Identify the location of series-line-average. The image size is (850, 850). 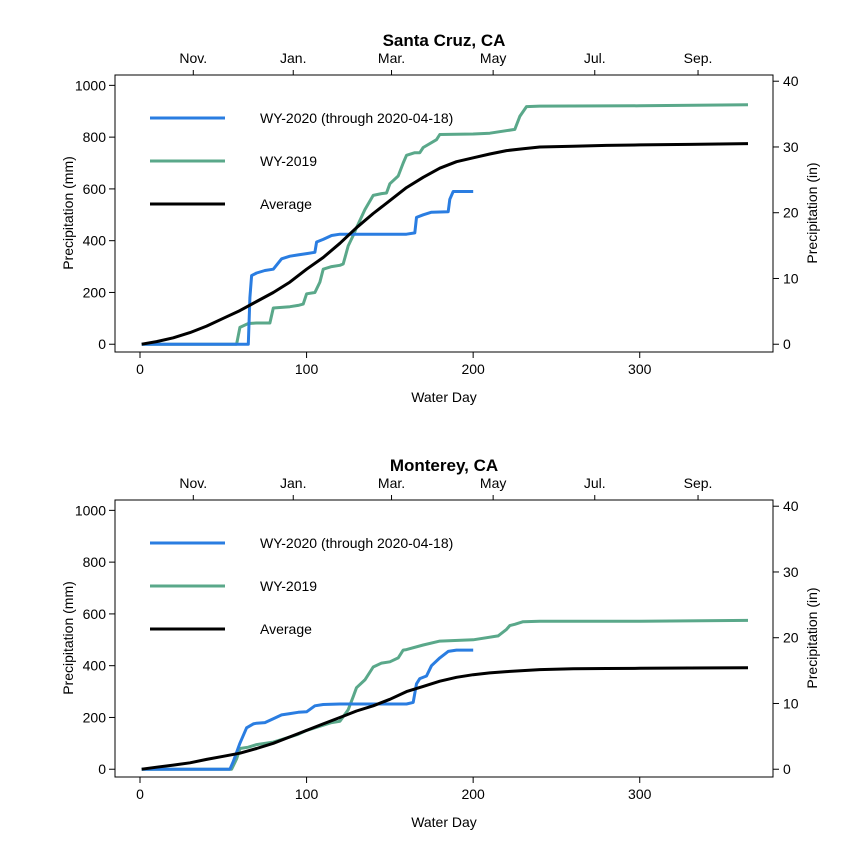
(445, 718).